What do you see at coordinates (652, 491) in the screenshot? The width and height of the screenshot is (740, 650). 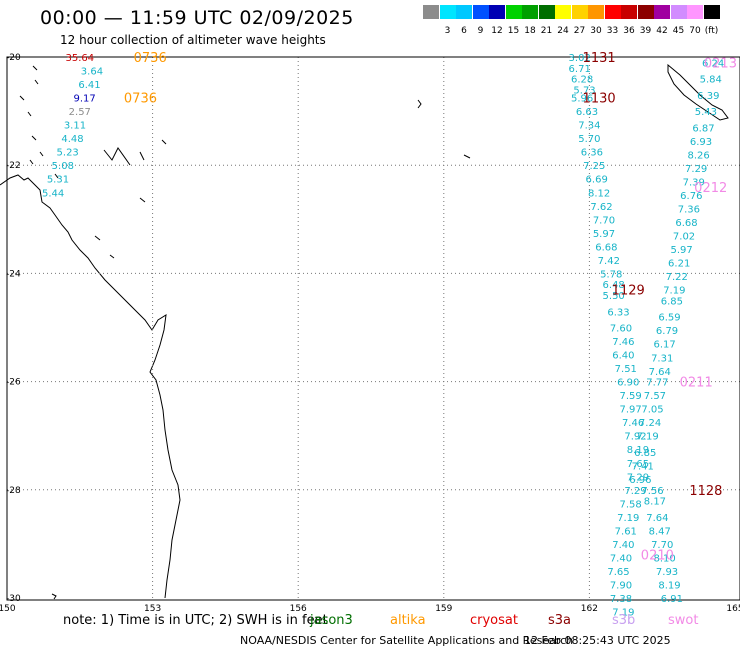 I see `swh-value: 7.56` at bounding box center [652, 491].